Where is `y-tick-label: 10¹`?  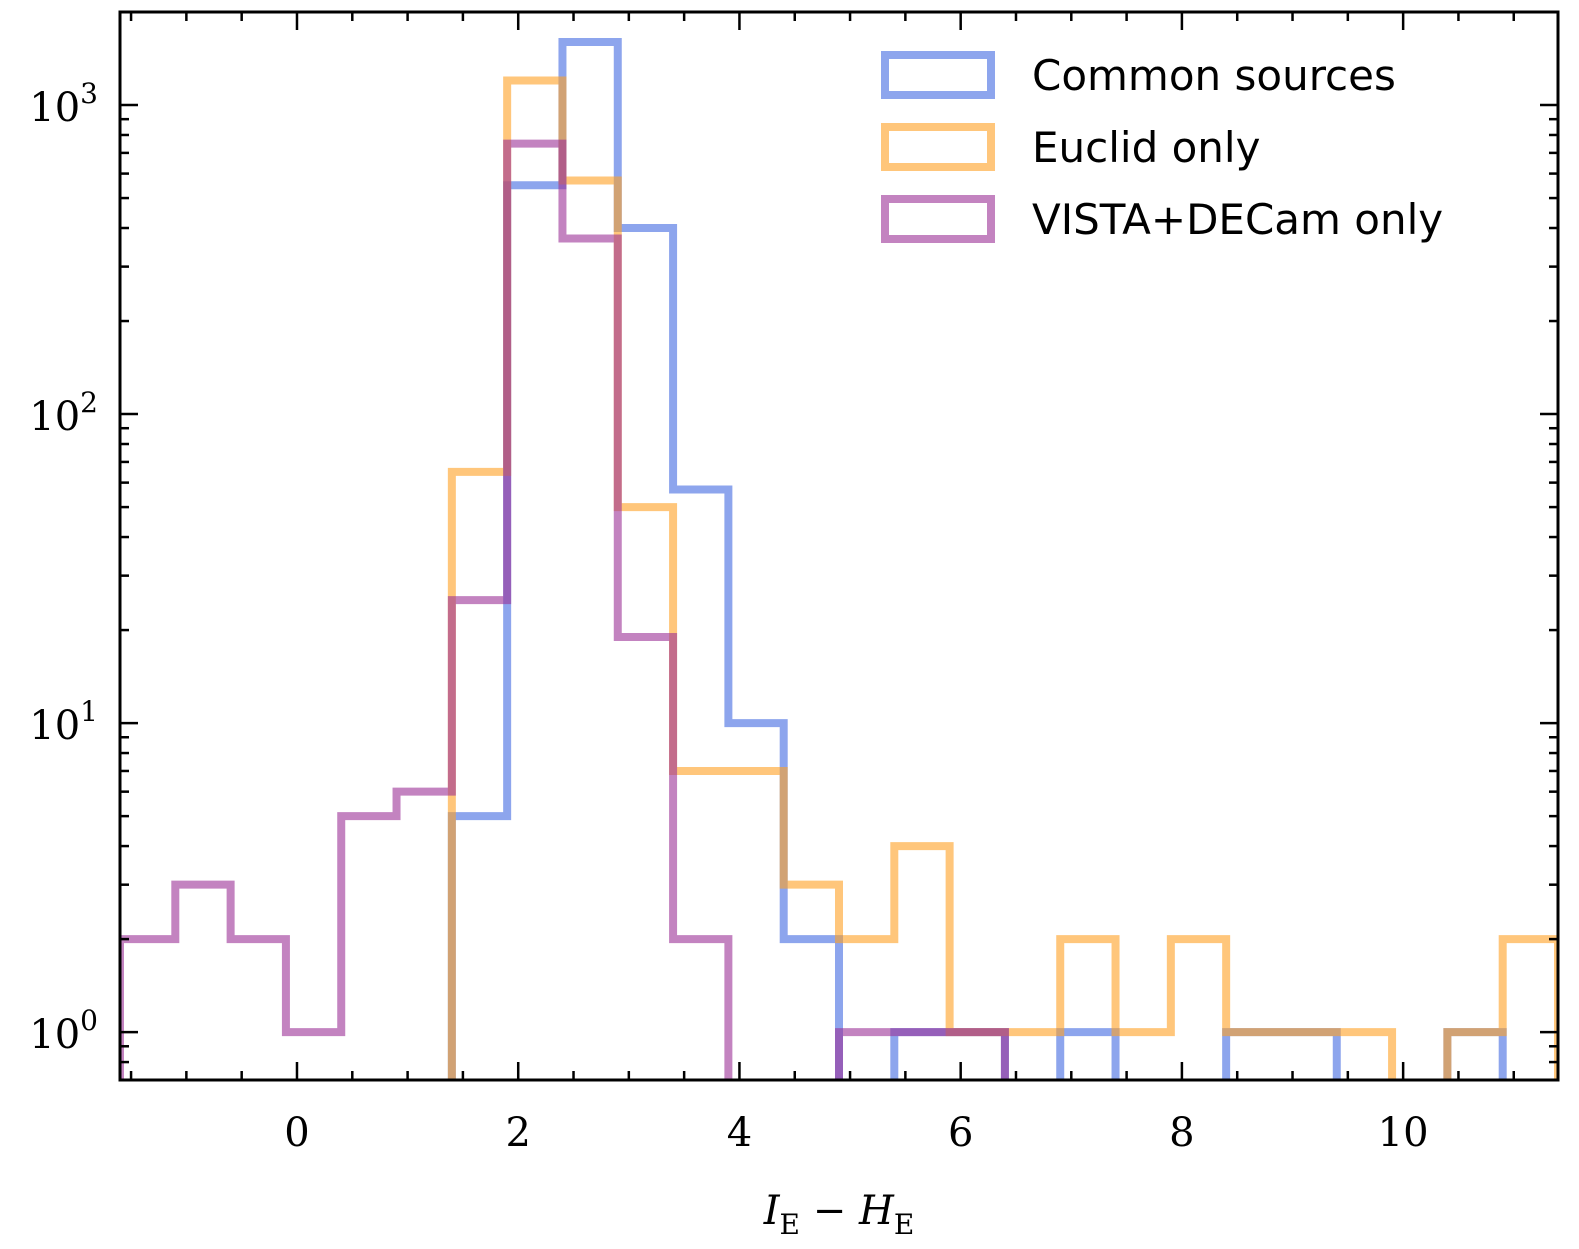 y-tick-label: 10¹ is located at coordinates (63, 722).